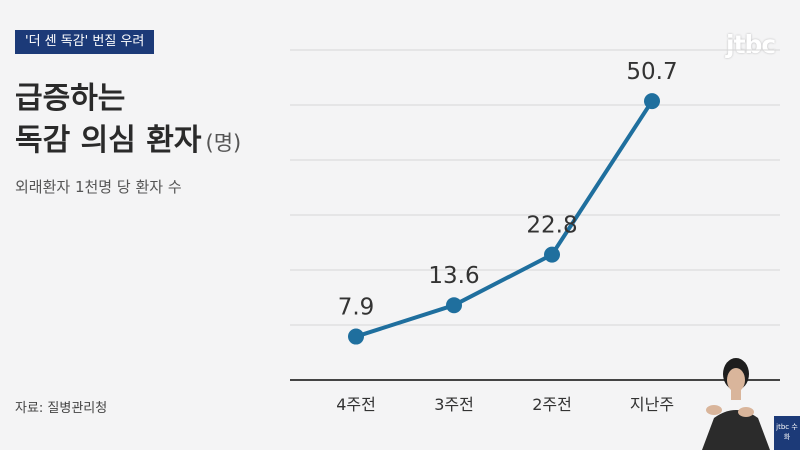  I want to click on title-line-1: 급증하는, so click(70, 98).